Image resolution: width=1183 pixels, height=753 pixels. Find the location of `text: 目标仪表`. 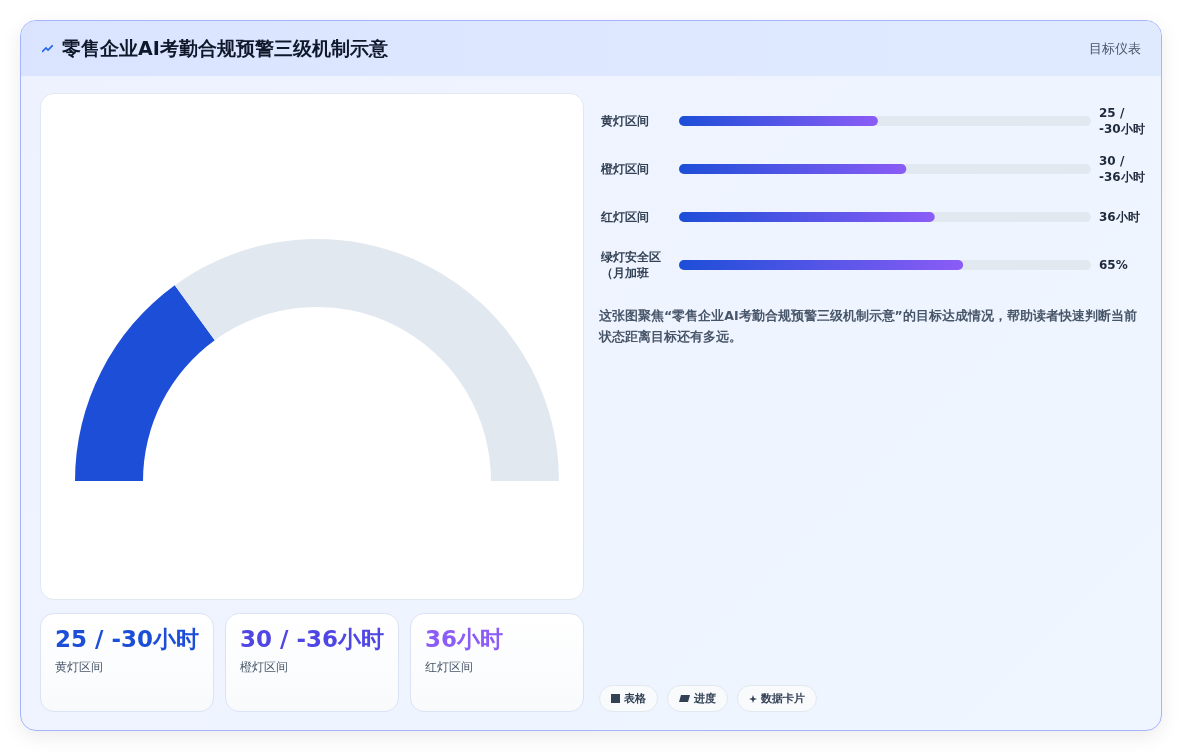

text: 目标仪表 is located at coordinates (1115, 49).